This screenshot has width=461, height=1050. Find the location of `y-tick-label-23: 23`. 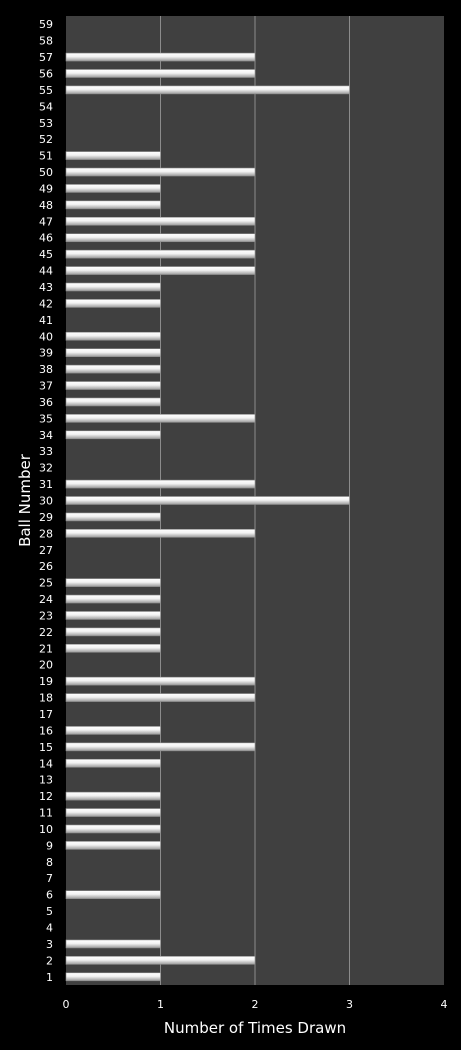

y-tick-label-23: 23 is located at coordinates (46, 615).